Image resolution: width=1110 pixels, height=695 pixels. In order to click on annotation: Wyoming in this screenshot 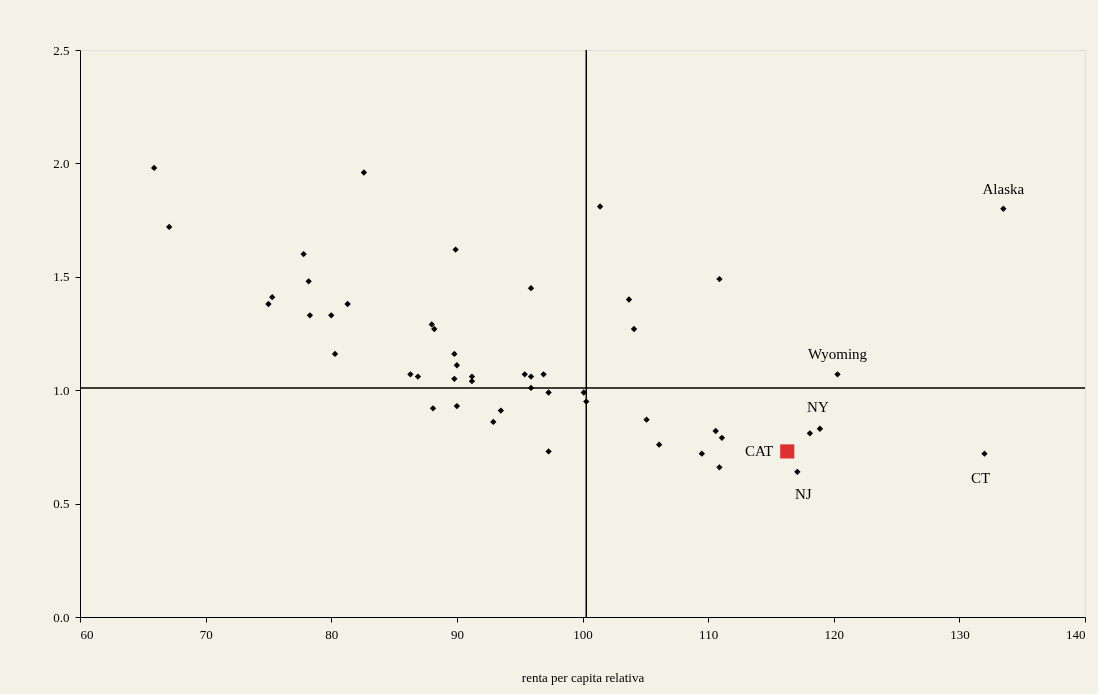, I will do `click(837, 354)`.